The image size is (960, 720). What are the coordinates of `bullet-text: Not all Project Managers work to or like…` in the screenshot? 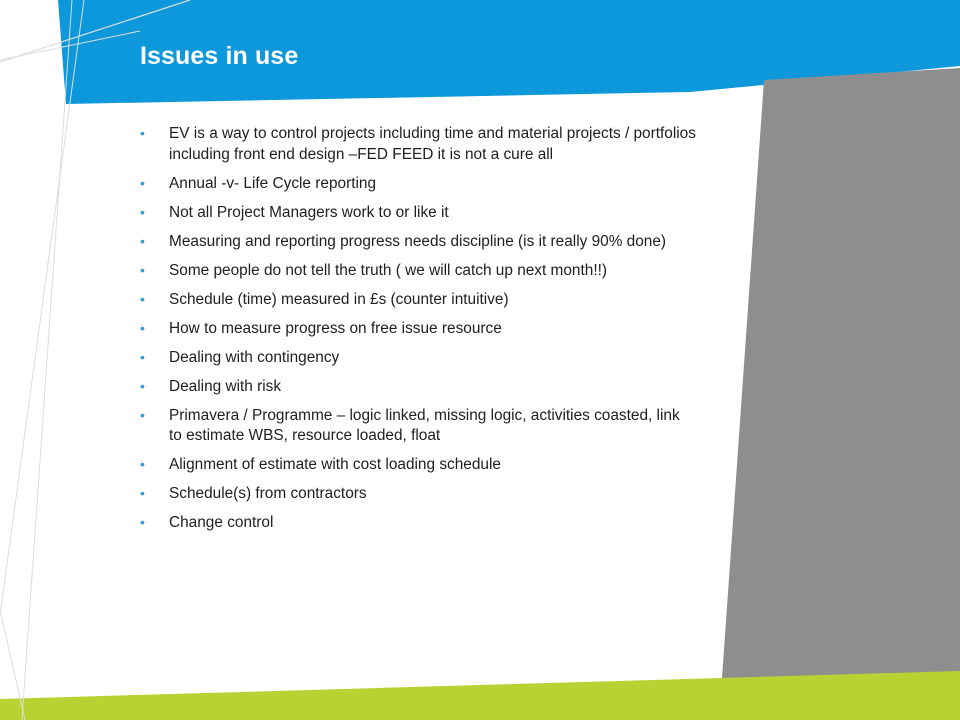 It's located at (309, 212).